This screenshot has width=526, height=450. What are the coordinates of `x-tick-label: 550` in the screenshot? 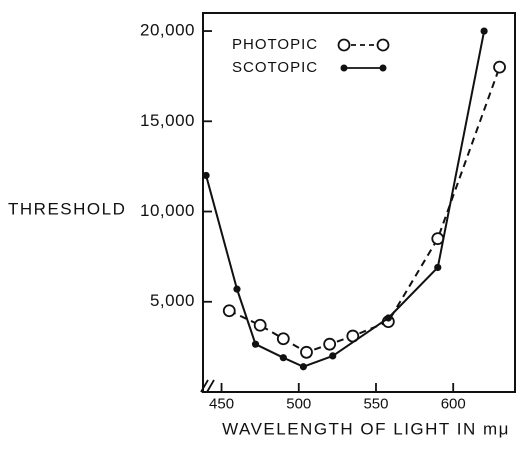 It's located at (375, 403).